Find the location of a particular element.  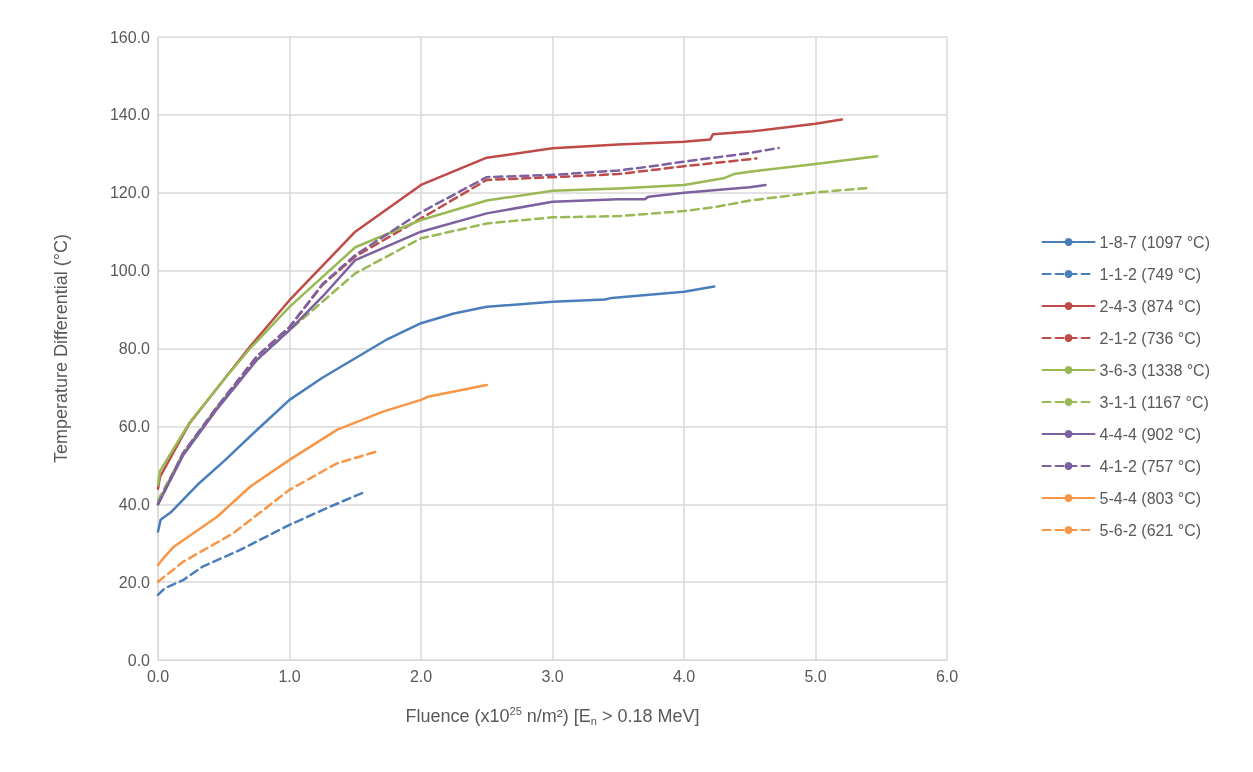

legend-label: 5-6-2 (621 °C) is located at coordinates (1150, 530).